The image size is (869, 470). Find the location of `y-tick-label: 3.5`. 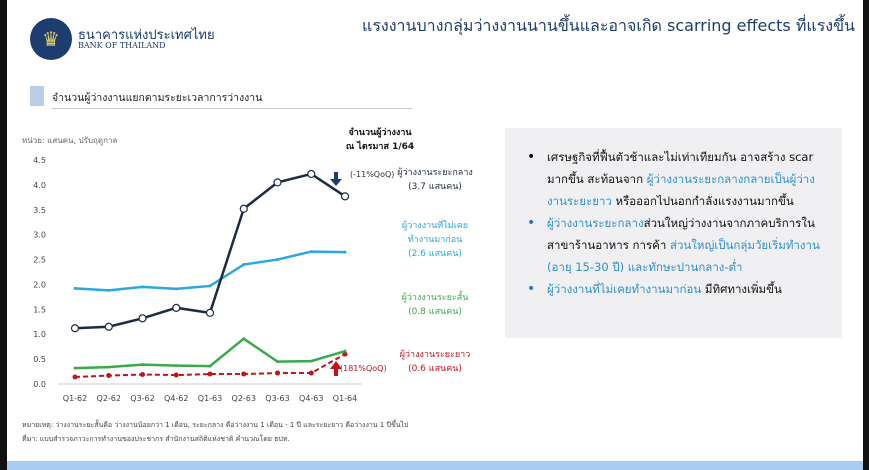

y-tick-label: 3.5 is located at coordinates (39, 210).